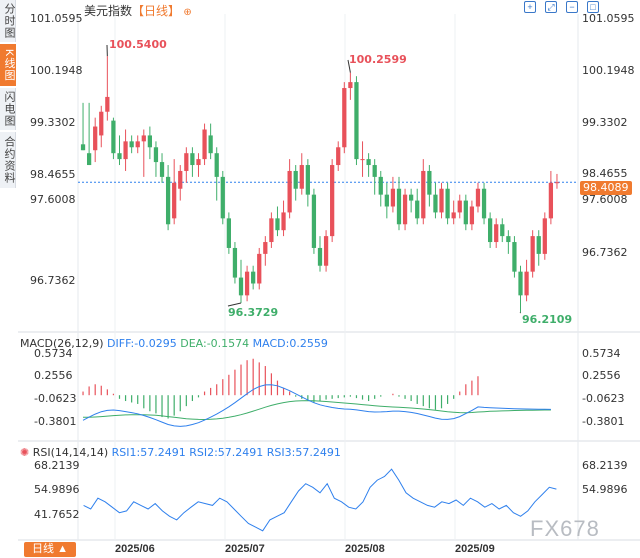 Image resolution: width=640 pixels, height=558 pixels. I want to click on period-badge: 【日线】, so click(156, 11).